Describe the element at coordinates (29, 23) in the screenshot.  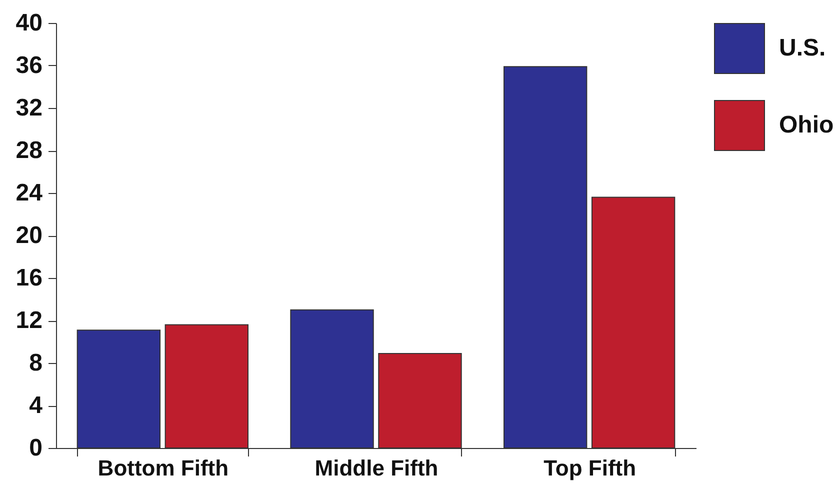
I see `y-tick-label: 40` at that location.